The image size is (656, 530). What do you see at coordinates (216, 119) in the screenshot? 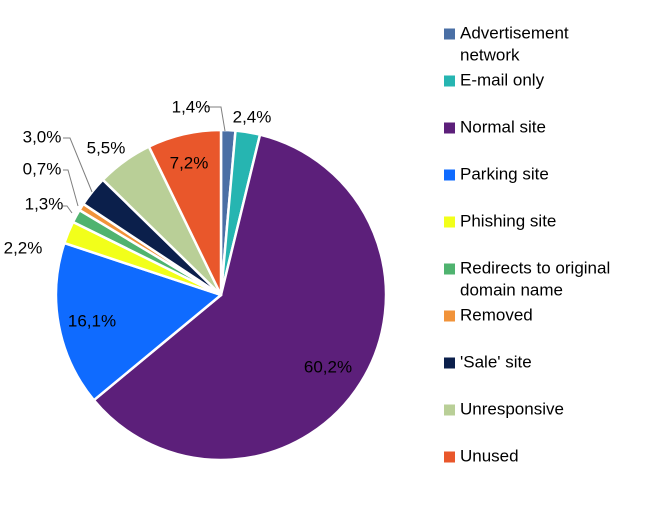
I see `leader-line-advertisement-network` at bounding box center [216, 119].